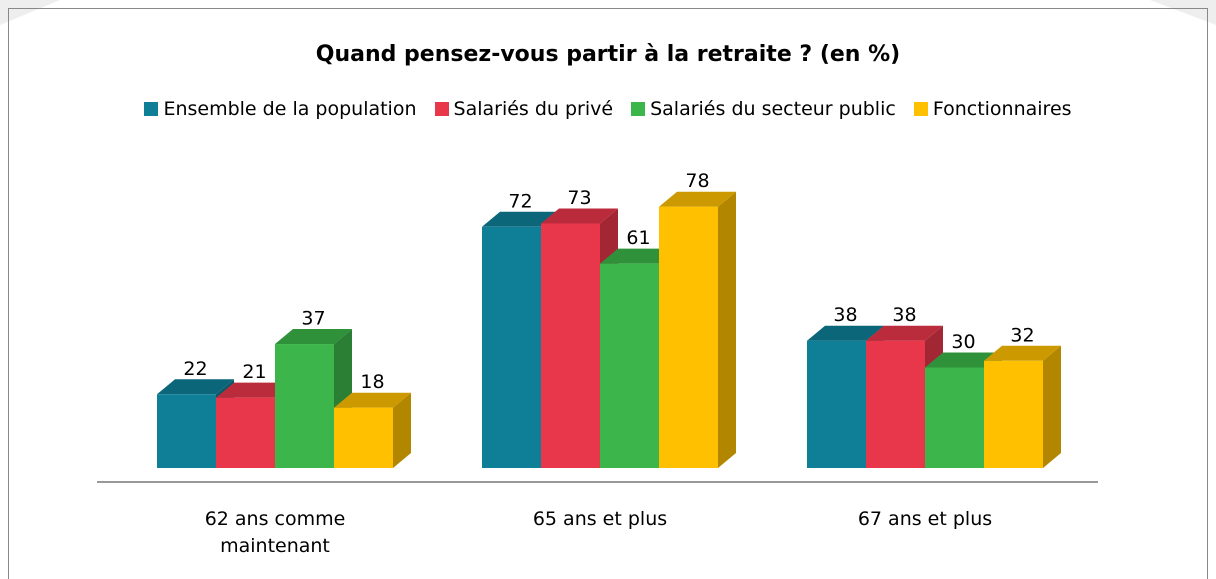 This screenshot has width=1216, height=579. Describe the element at coordinates (1002, 109) in the screenshot. I see `legend-label: Fonctionnaires` at that location.